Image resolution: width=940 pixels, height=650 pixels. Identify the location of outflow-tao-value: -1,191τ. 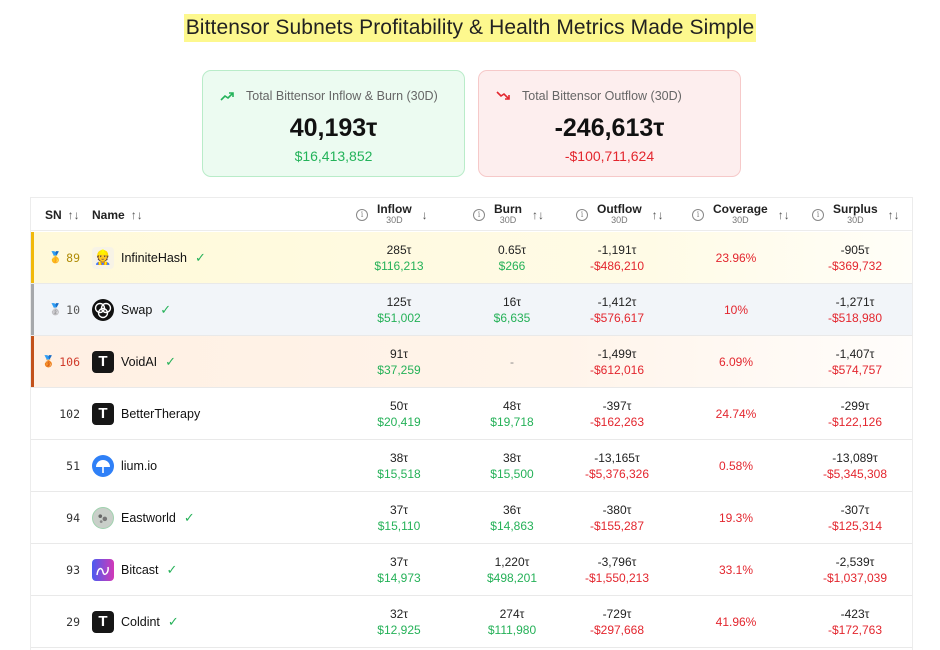
(617, 249).